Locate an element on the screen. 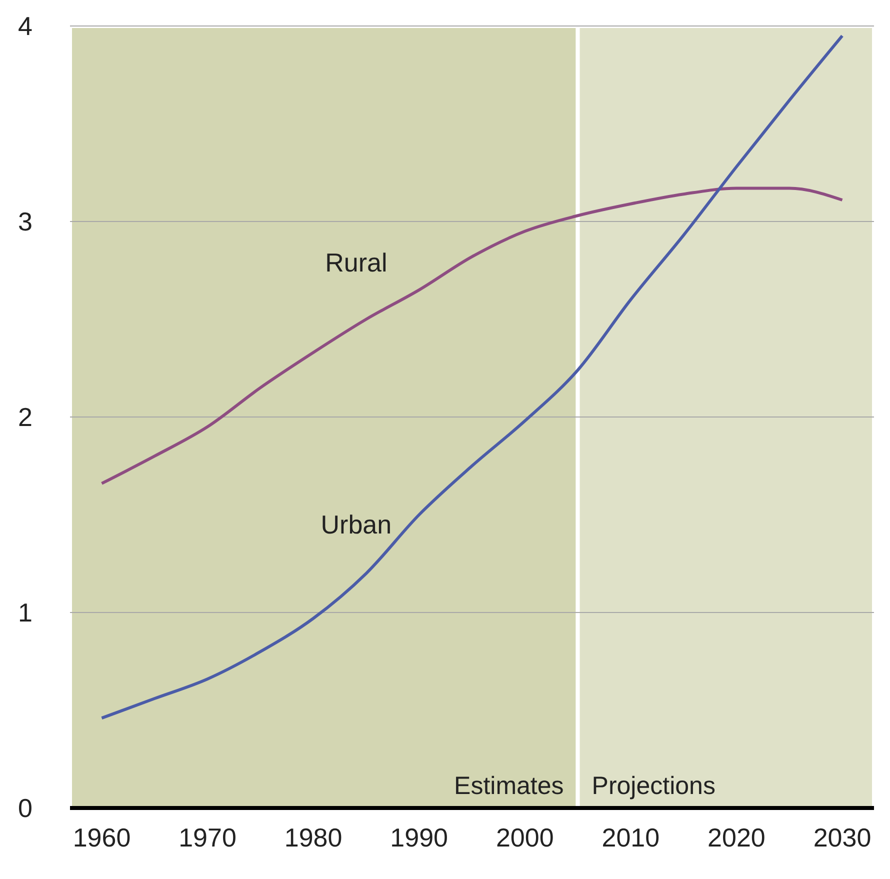 This screenshot has width=890, height=879. x-tick-label: 1960 is located at coordinates (101, 837).